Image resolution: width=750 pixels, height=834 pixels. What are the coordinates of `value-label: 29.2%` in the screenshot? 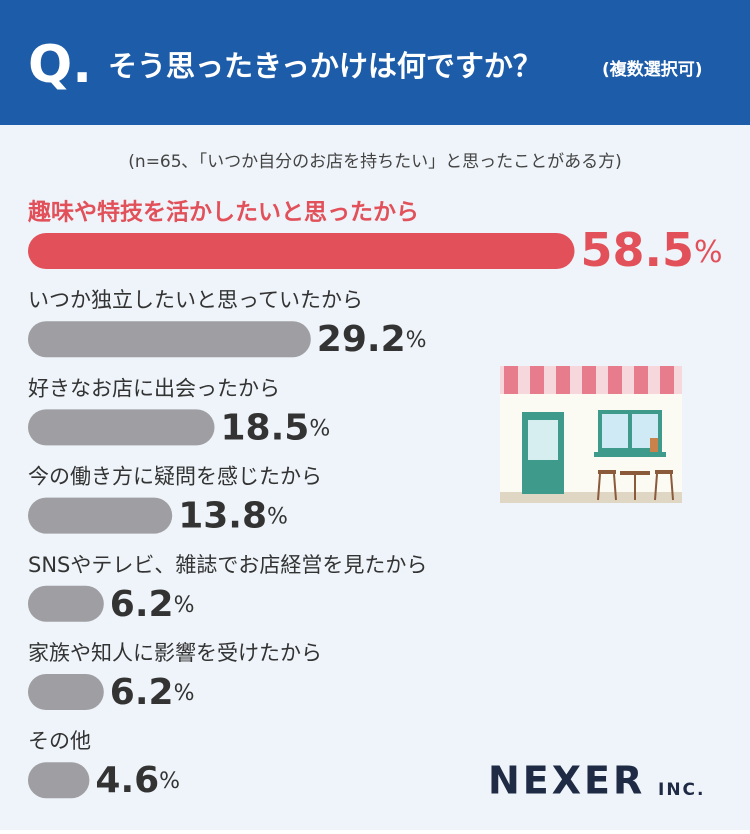 It's located at (372, 339).